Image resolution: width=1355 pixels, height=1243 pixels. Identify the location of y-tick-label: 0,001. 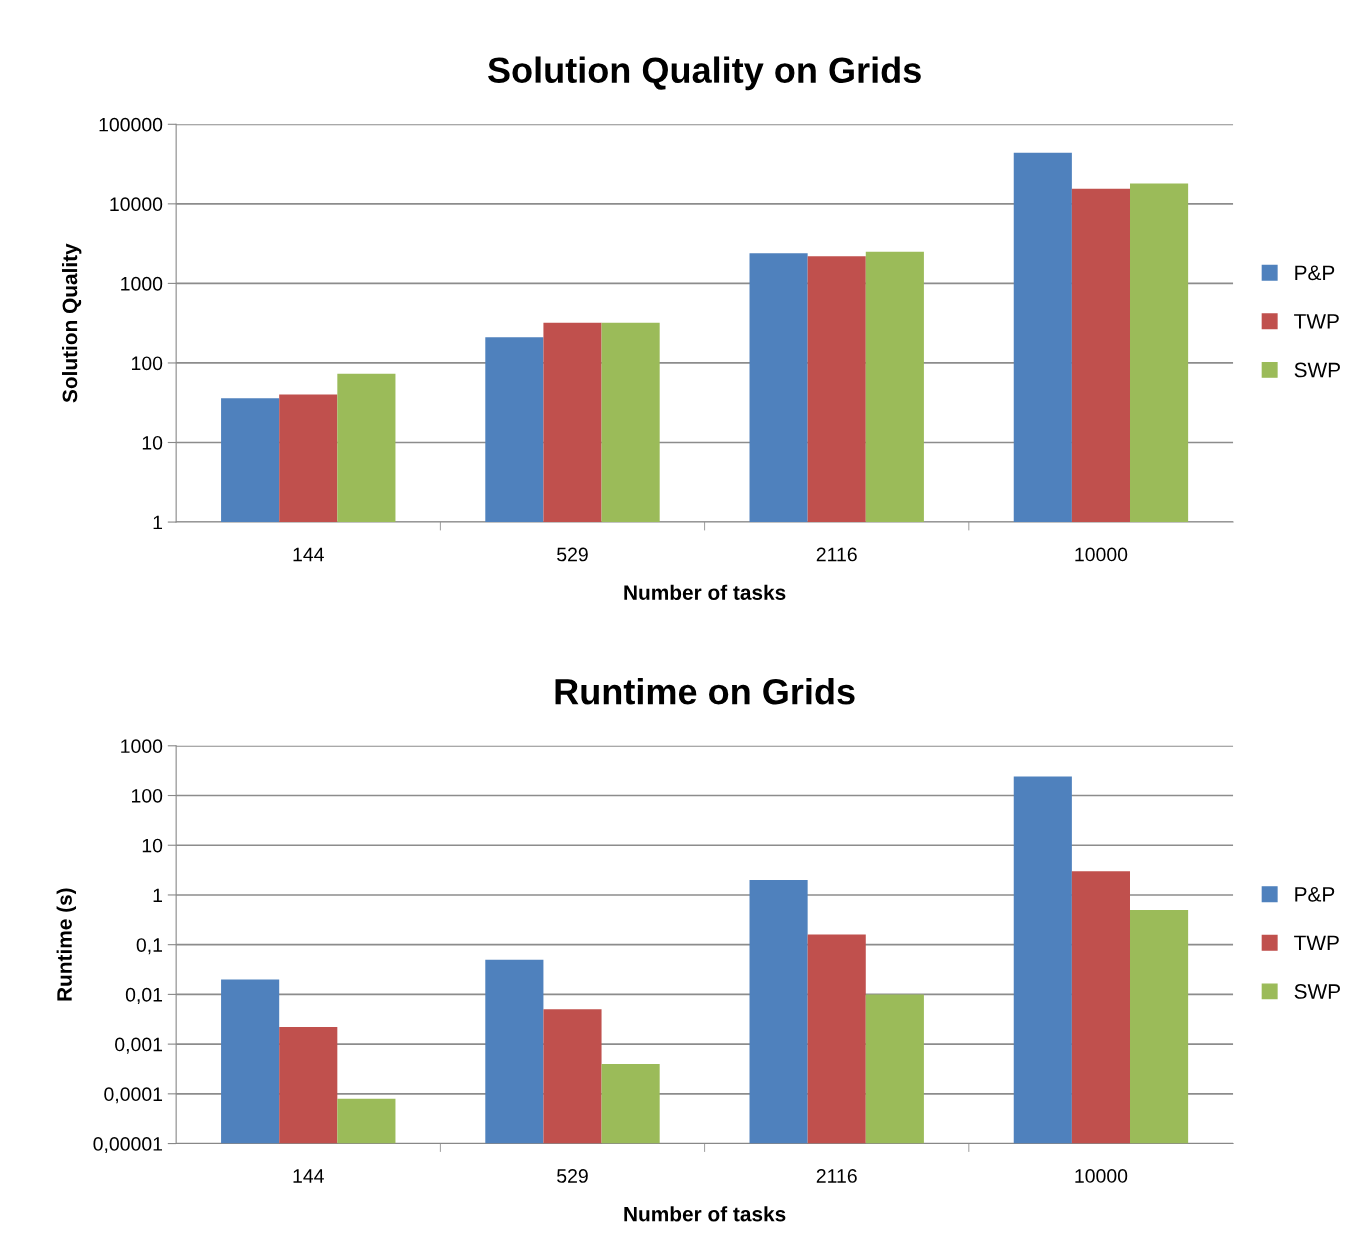
(139, 1045).